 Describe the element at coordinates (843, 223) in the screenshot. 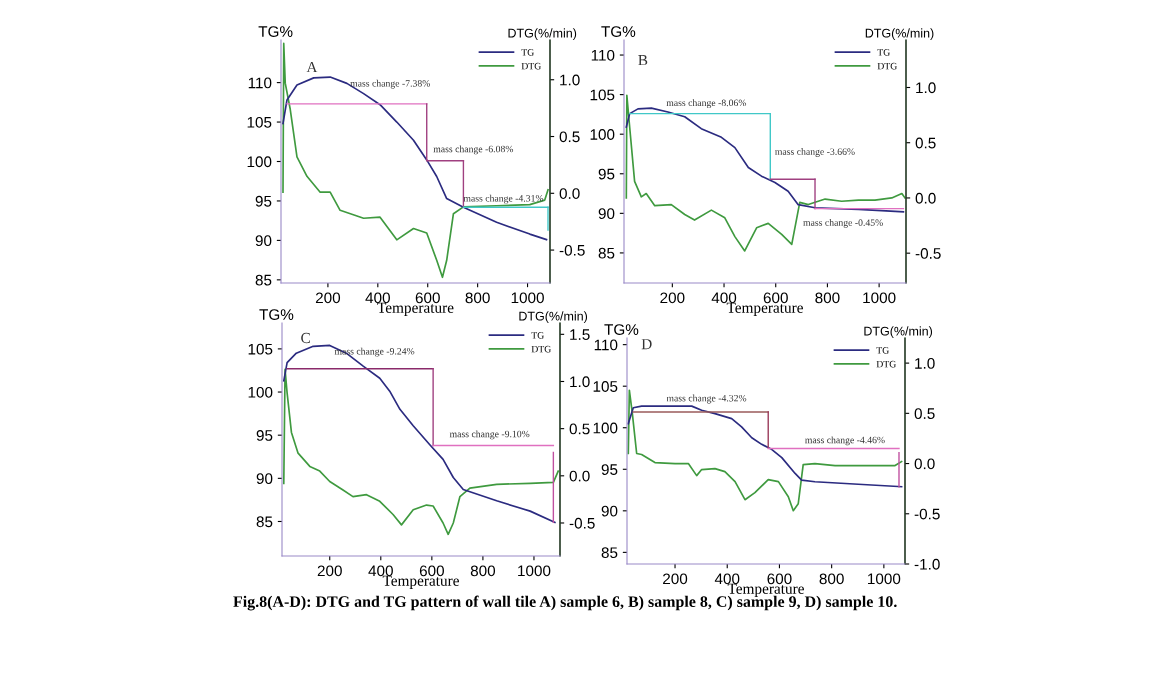

I see `annotation: mass change -0.45%` at that location.